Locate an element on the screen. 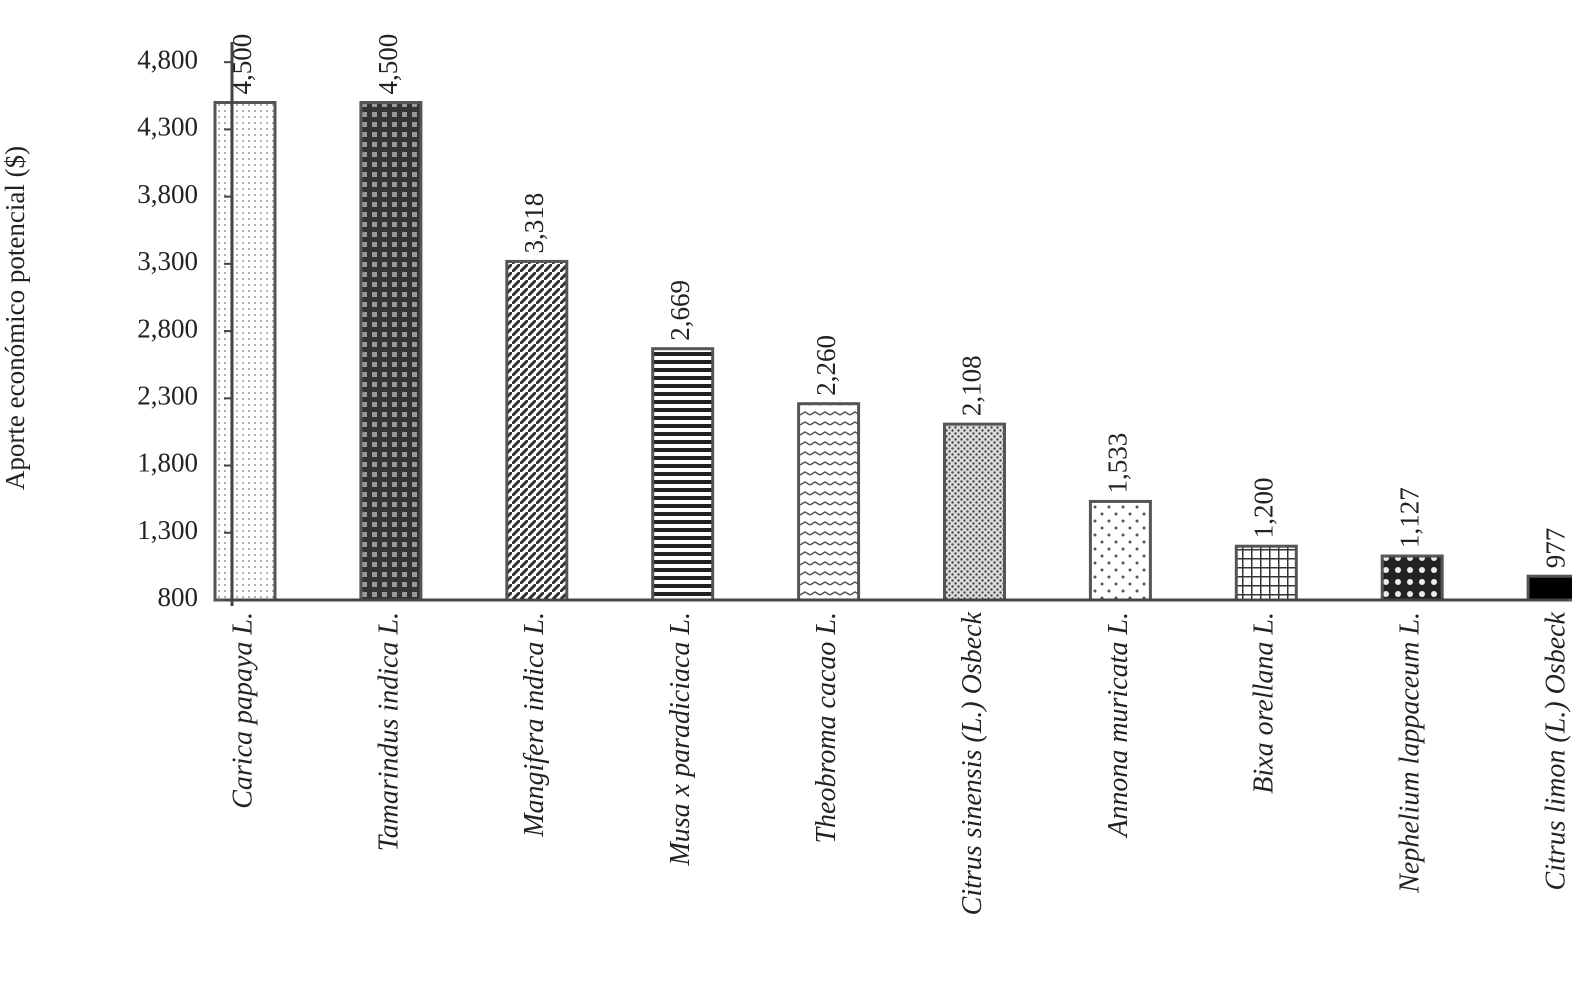 The width and height of the screenshot is (1572, 988). x-tick-label: Nephelium lappaceum L. is located at coordinates (1410, 753).